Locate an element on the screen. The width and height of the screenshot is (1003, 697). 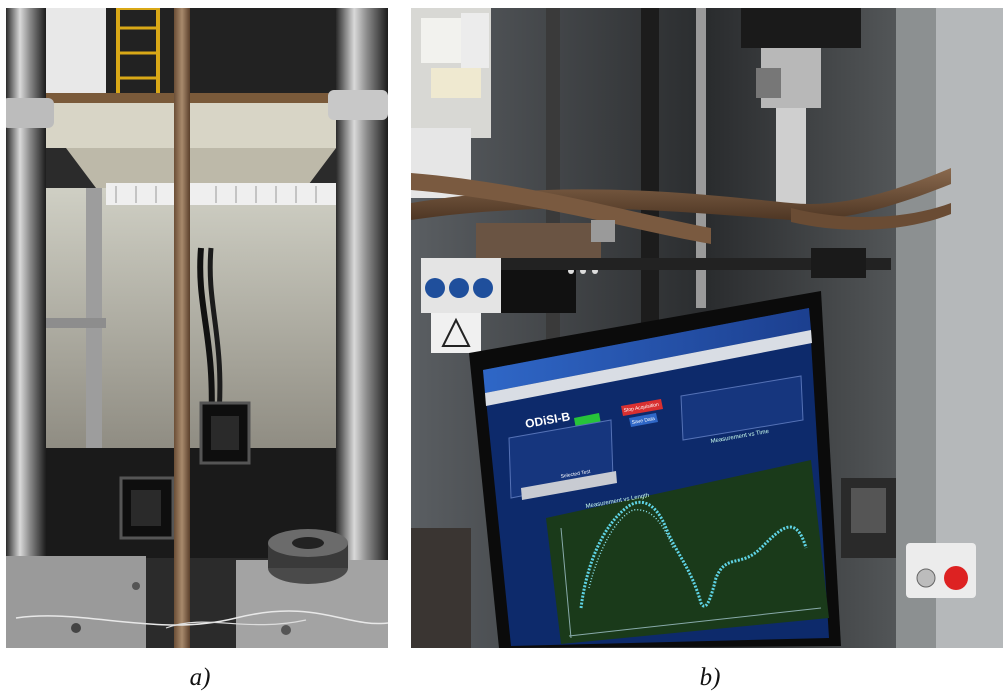
measurement-trace is located at coordinates (693, 554).